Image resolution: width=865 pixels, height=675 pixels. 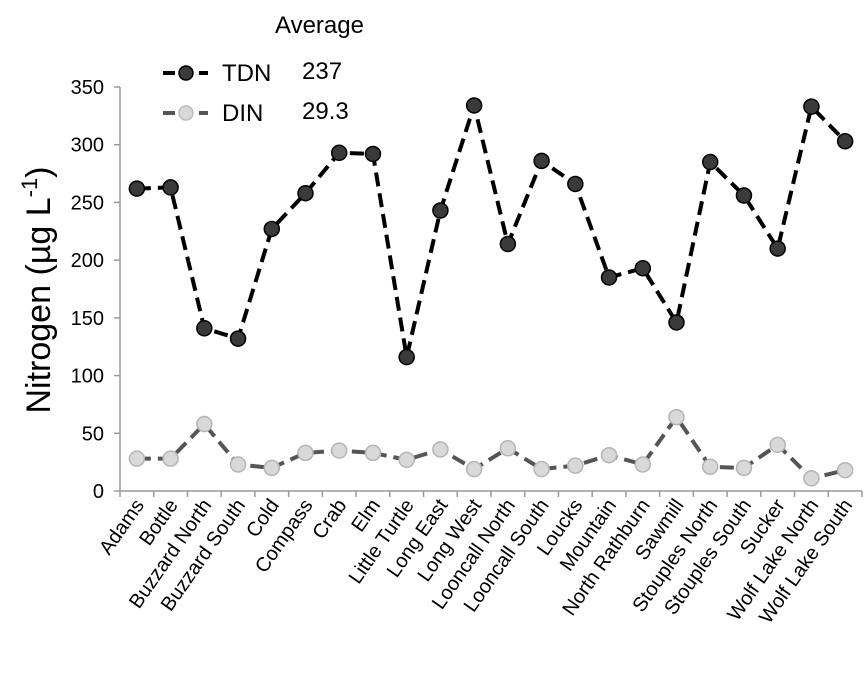 I want to click on y-axis-label: Nitrogen (µg L-1), so click(x=37, y=289).